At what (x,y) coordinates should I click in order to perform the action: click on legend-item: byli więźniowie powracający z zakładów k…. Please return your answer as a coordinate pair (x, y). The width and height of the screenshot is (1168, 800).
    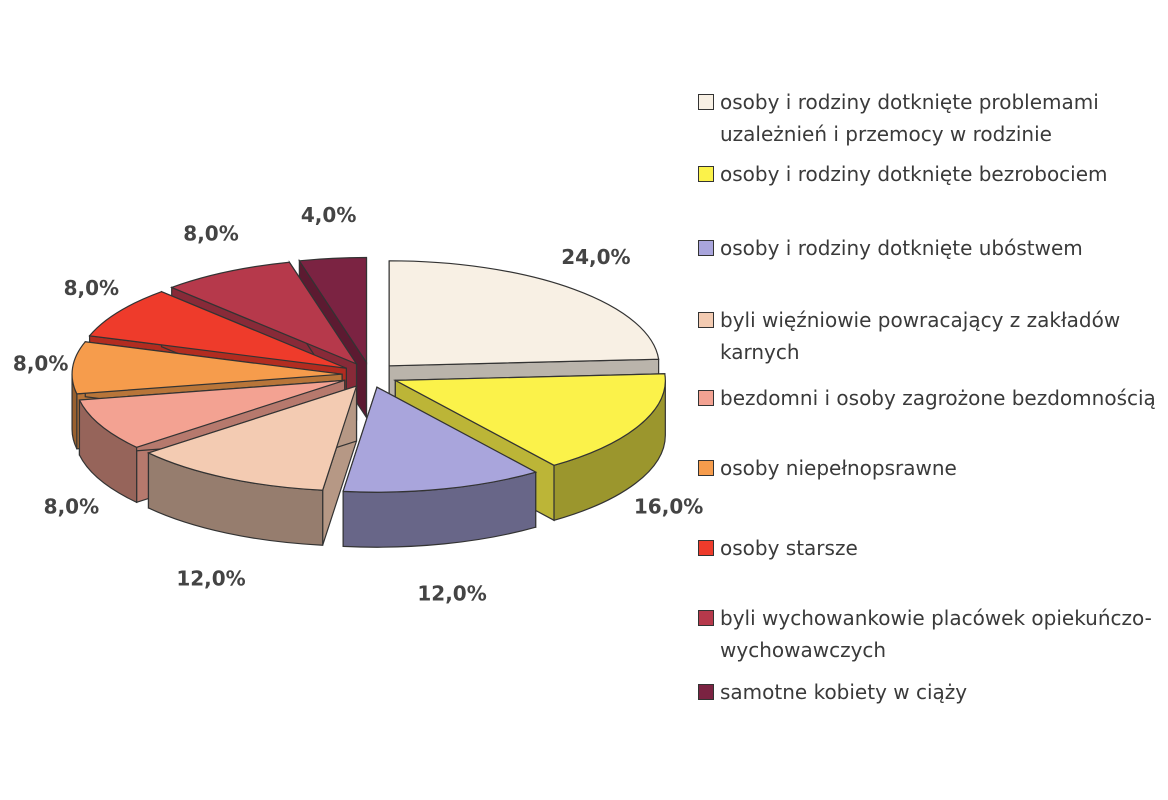
    Looking at the image, I should click on (933, 336).